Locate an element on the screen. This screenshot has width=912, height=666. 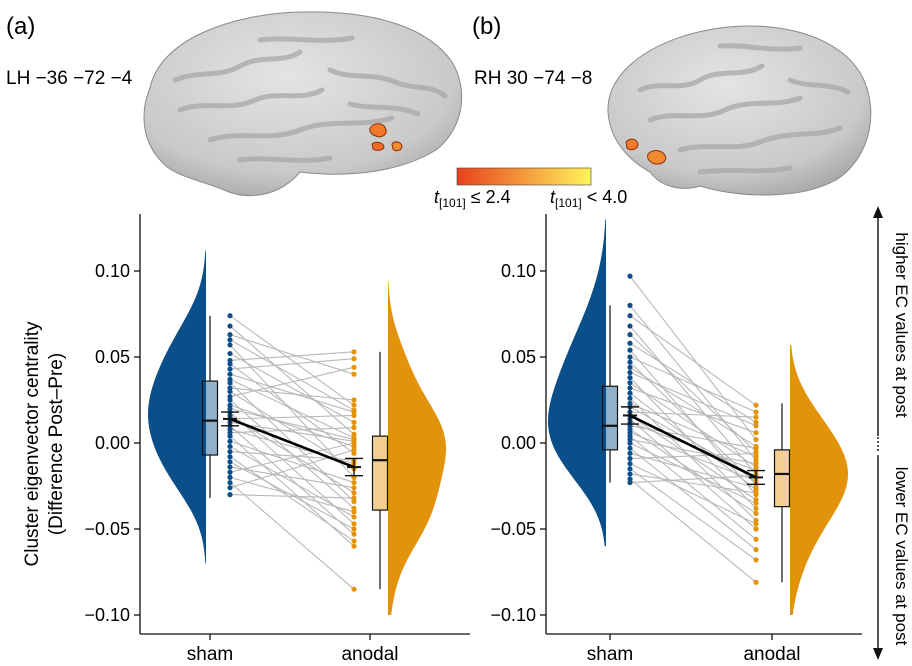
mean-line is located at coordinates (292, 443).